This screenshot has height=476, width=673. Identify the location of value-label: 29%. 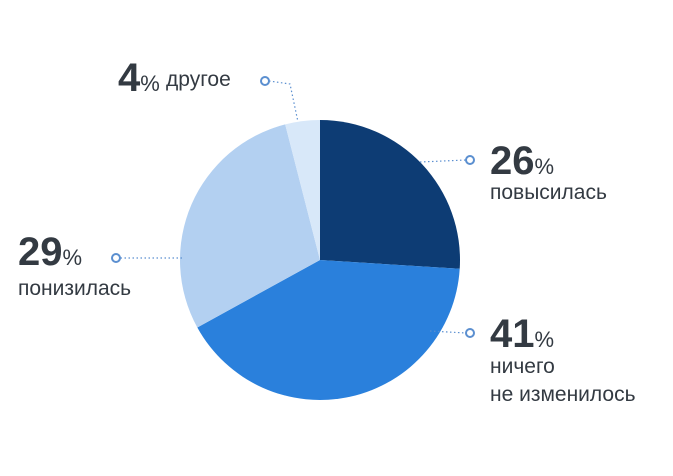
(50, 252).